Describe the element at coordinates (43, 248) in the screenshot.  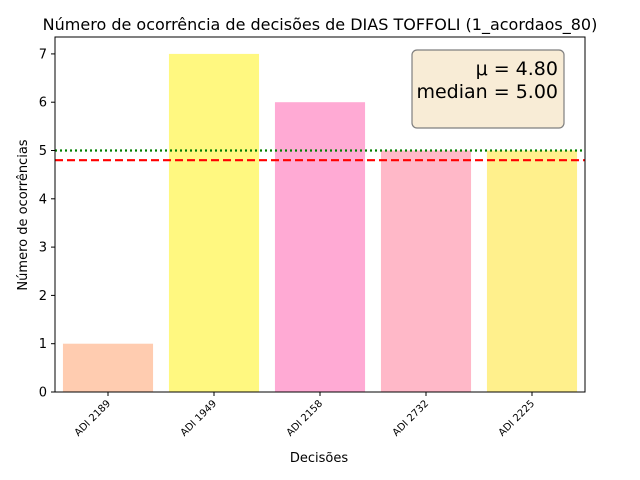
I see `y-tick-label: 3` at that location.